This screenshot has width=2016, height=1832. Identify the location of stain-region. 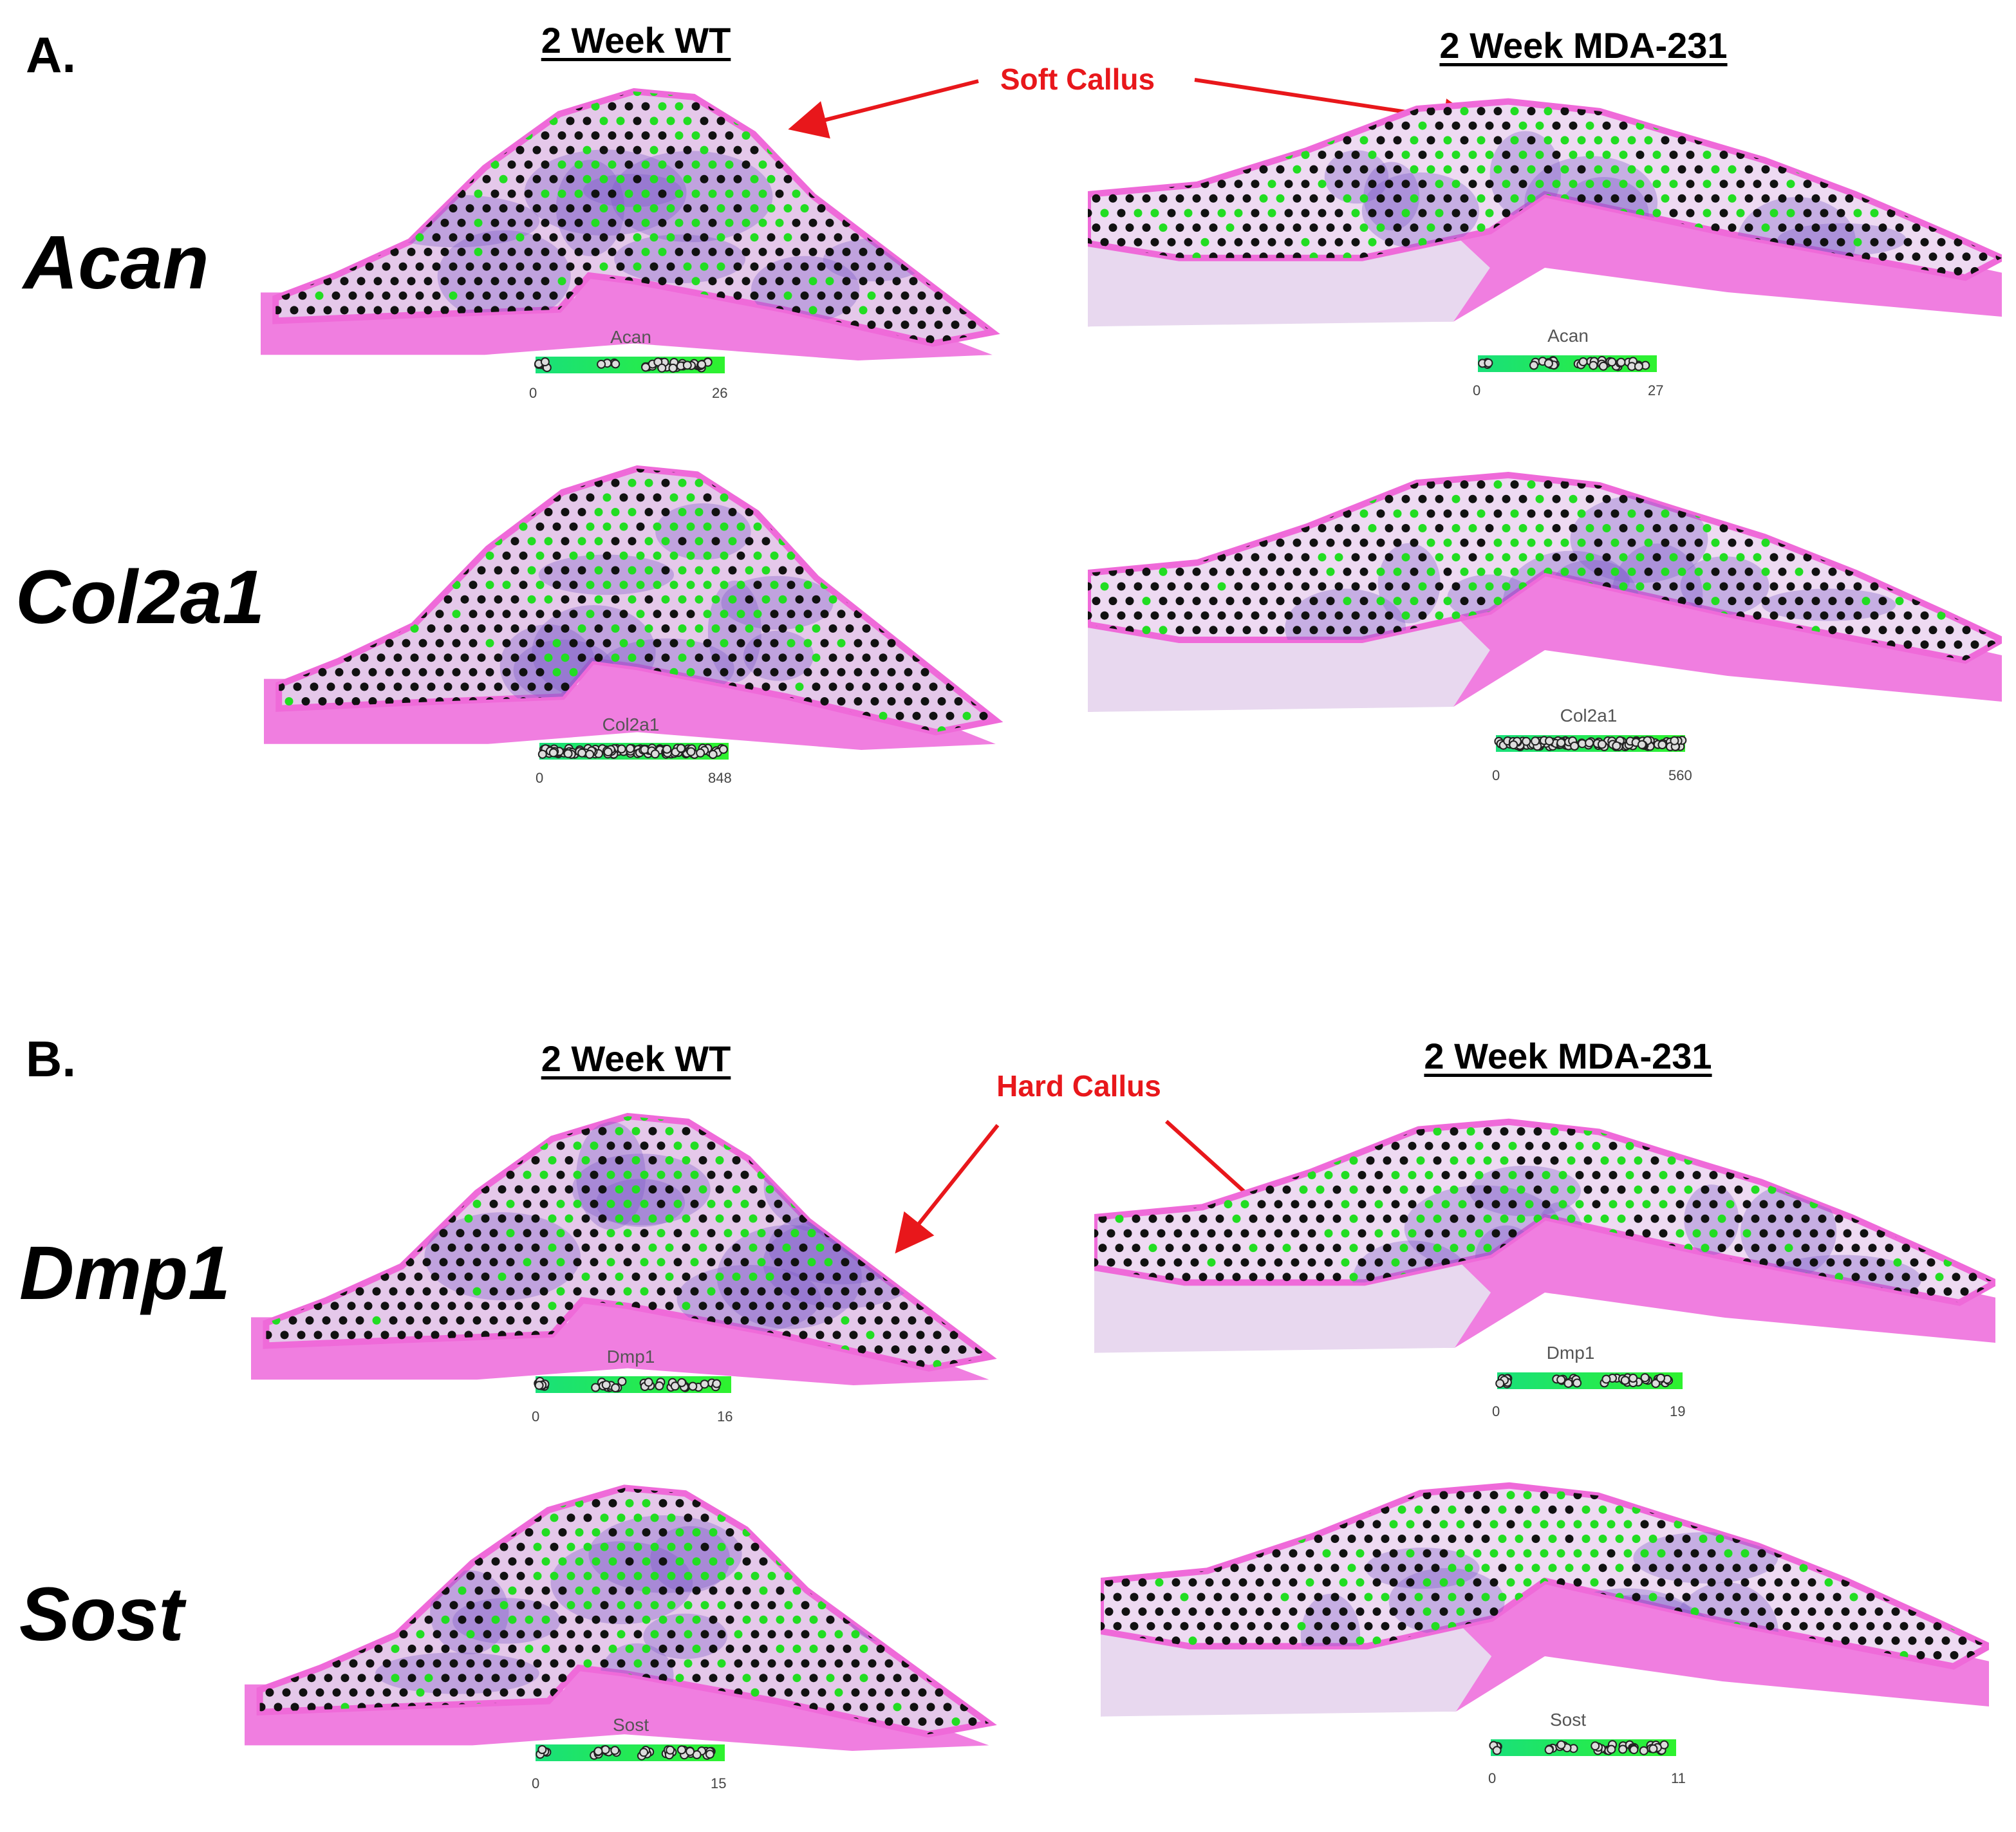
(1829, 605).